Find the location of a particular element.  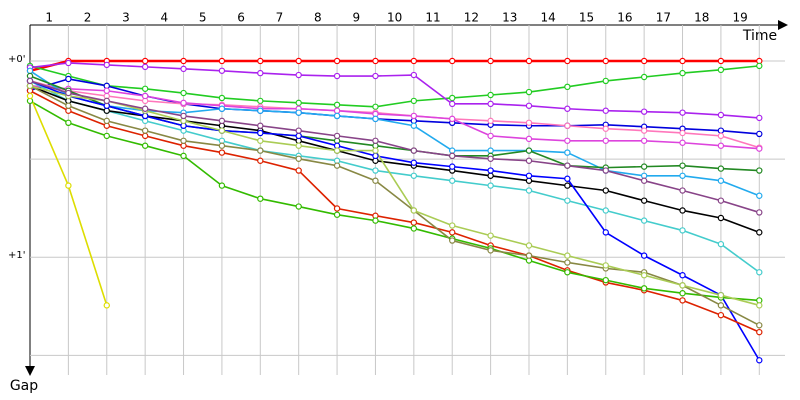

x-tick-label: 9 is located at coordinates (356, 18).